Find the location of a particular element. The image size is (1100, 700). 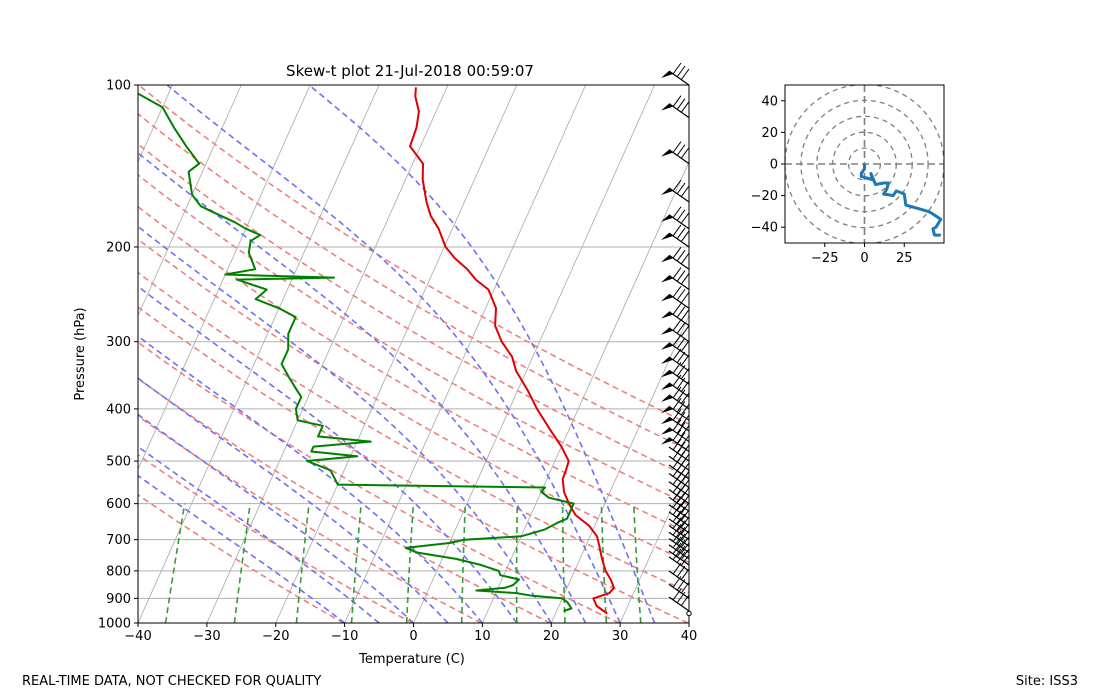

y-tick-label: 1000 is located at coordinates (114, 624).